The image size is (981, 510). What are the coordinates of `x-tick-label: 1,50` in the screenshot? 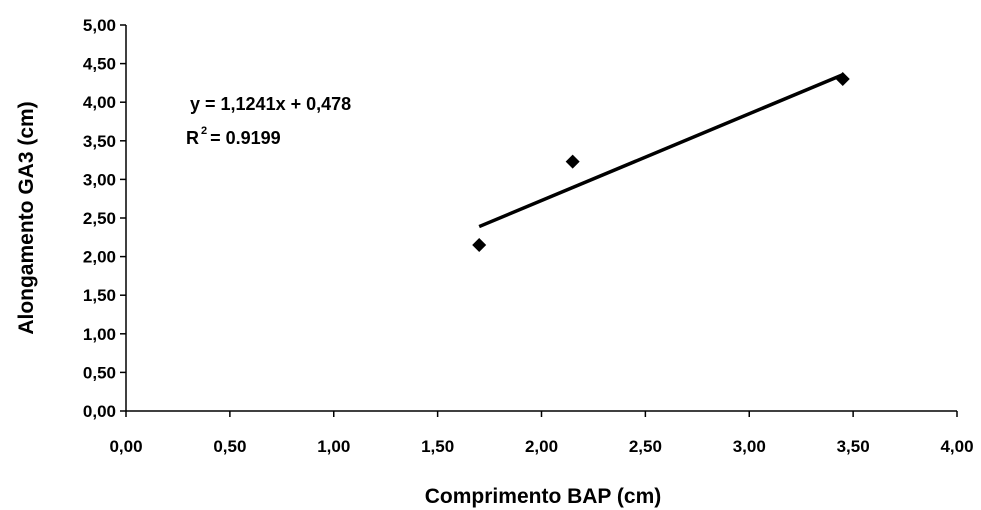 It's located at (437, 446).